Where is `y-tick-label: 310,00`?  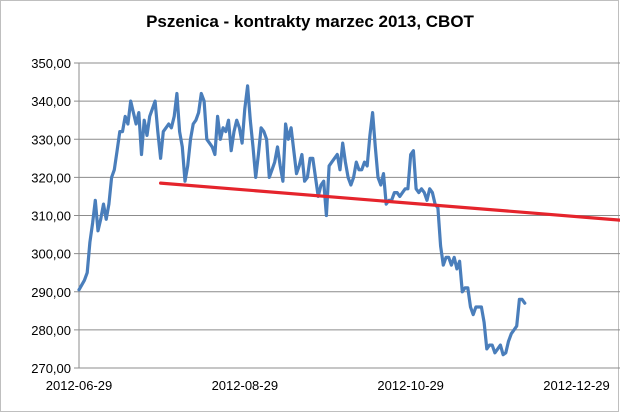 y-tick-label: 310,00 is located at coordinates (51, 216).